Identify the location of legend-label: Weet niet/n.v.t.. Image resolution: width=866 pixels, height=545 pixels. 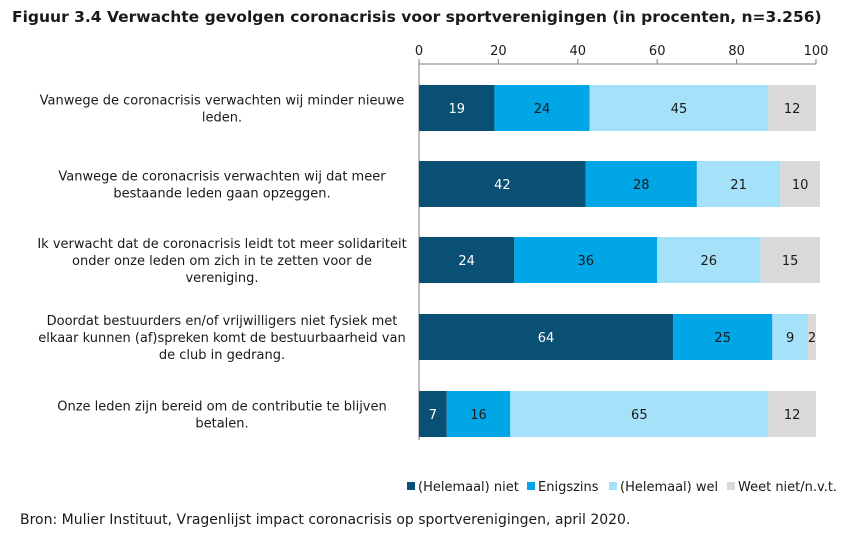
(787, 487).